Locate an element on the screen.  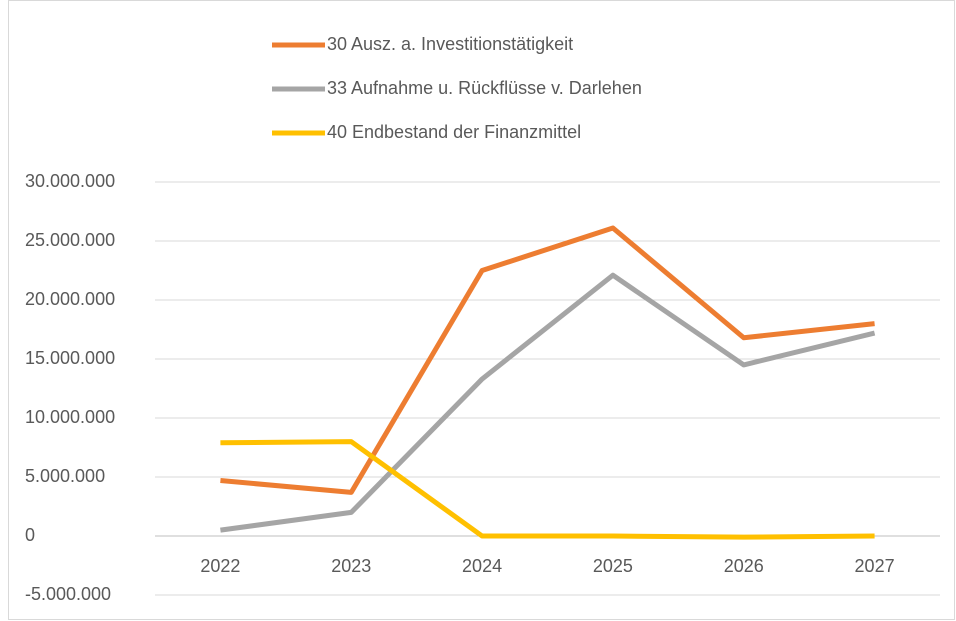
y-tick-label: 15.000.000 is located at coordinates (70, 358).